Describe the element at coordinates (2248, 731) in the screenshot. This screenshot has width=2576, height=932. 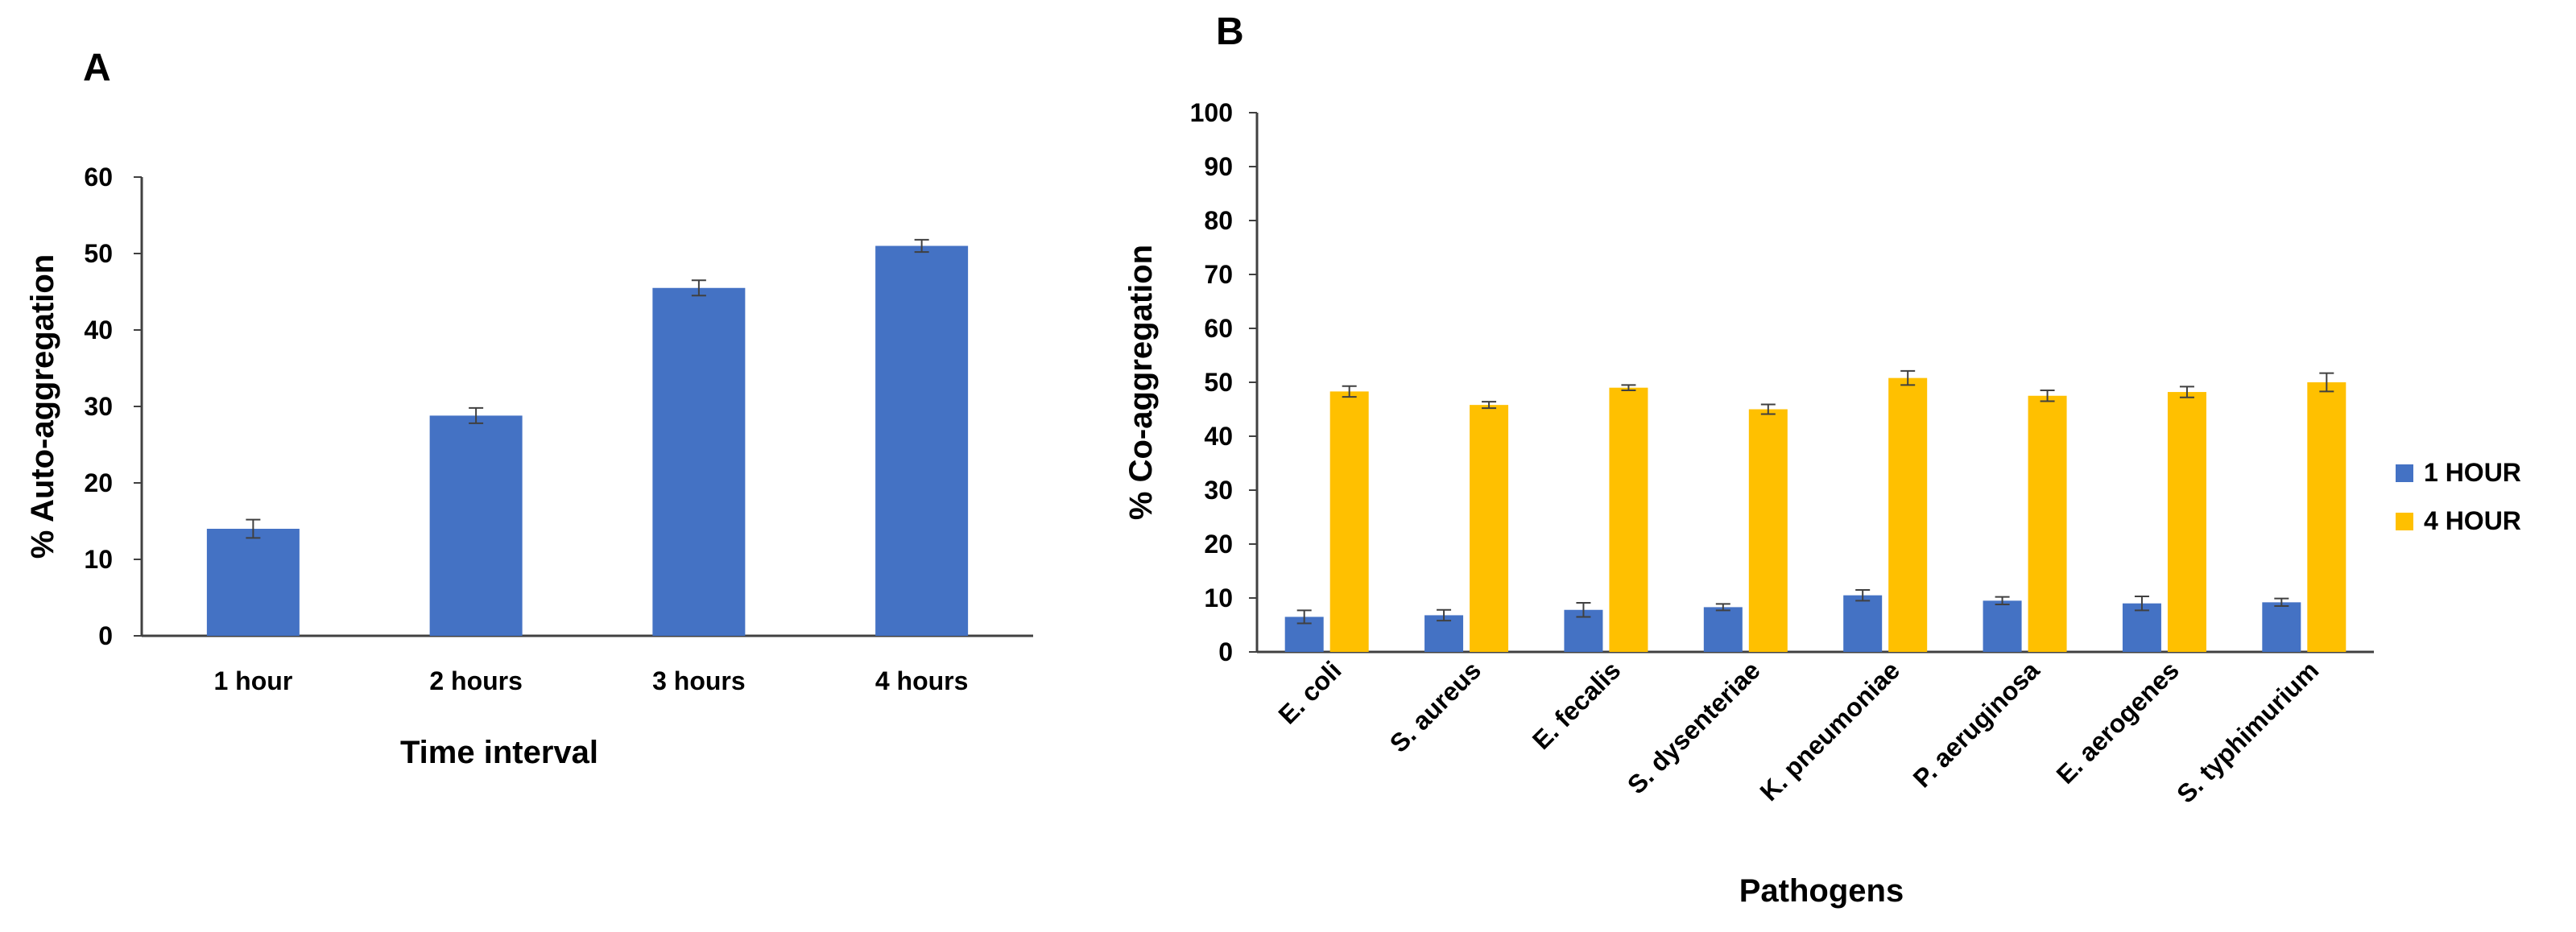
I see `panel-b-xtick-label: S. typhimurium` at that location.